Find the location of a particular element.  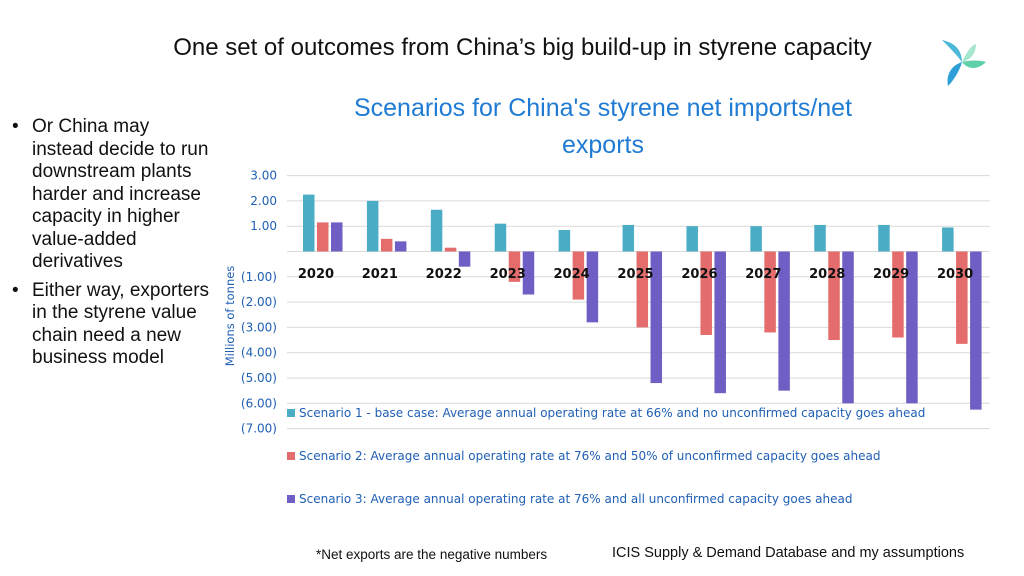

x-tick-label: 2025 is located at coordinates (635, 274).